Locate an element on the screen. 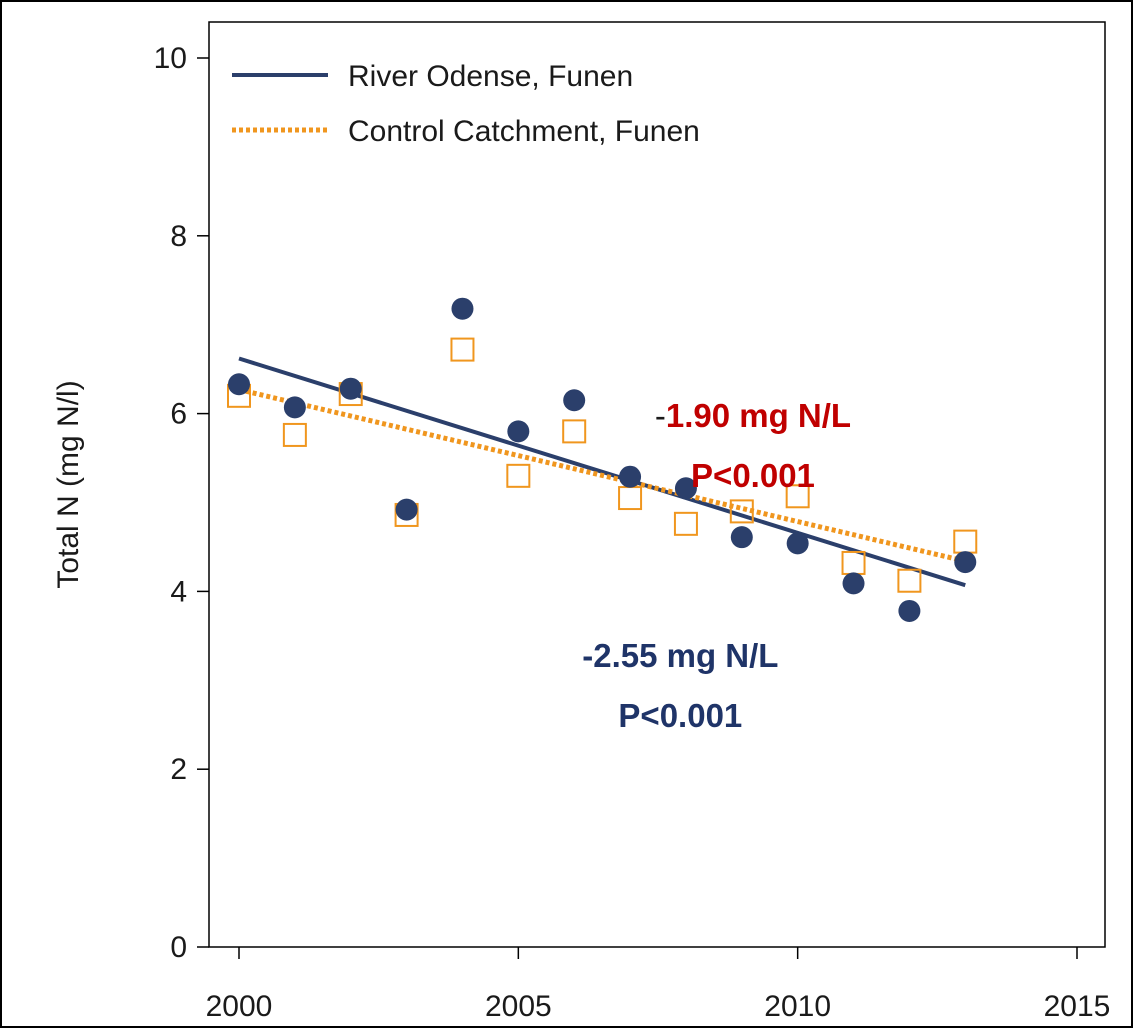 The image size is (1133, 1033). y-tick-label: 2 is located at coordinates (178, 769).